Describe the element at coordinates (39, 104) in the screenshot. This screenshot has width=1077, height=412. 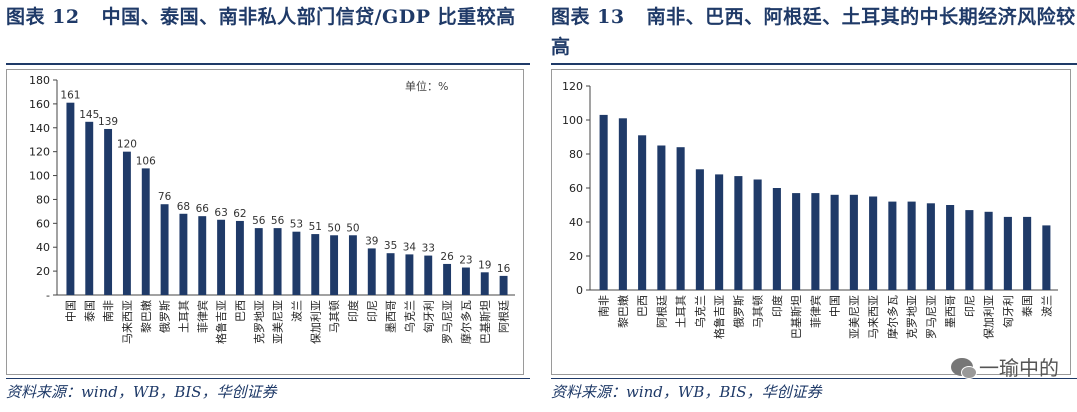
I see `y-tick-label: 160` at that location.